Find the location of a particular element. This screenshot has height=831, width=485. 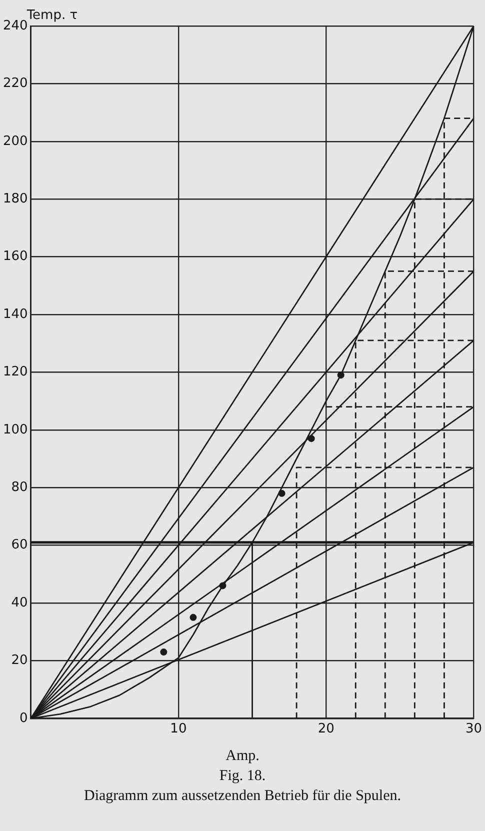

y-tick-label: 120 is located at coordinates (15, 372).